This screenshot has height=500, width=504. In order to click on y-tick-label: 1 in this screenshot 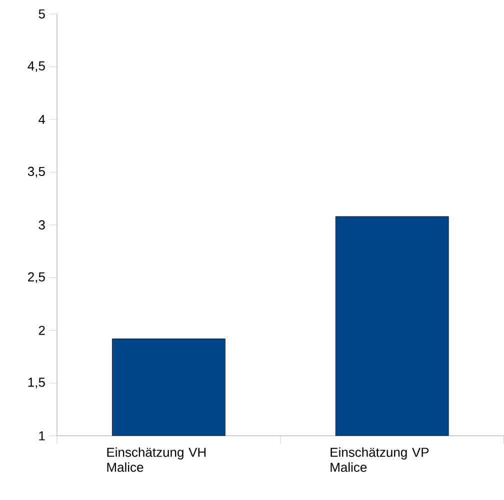, I will do `click(42, 435)`.